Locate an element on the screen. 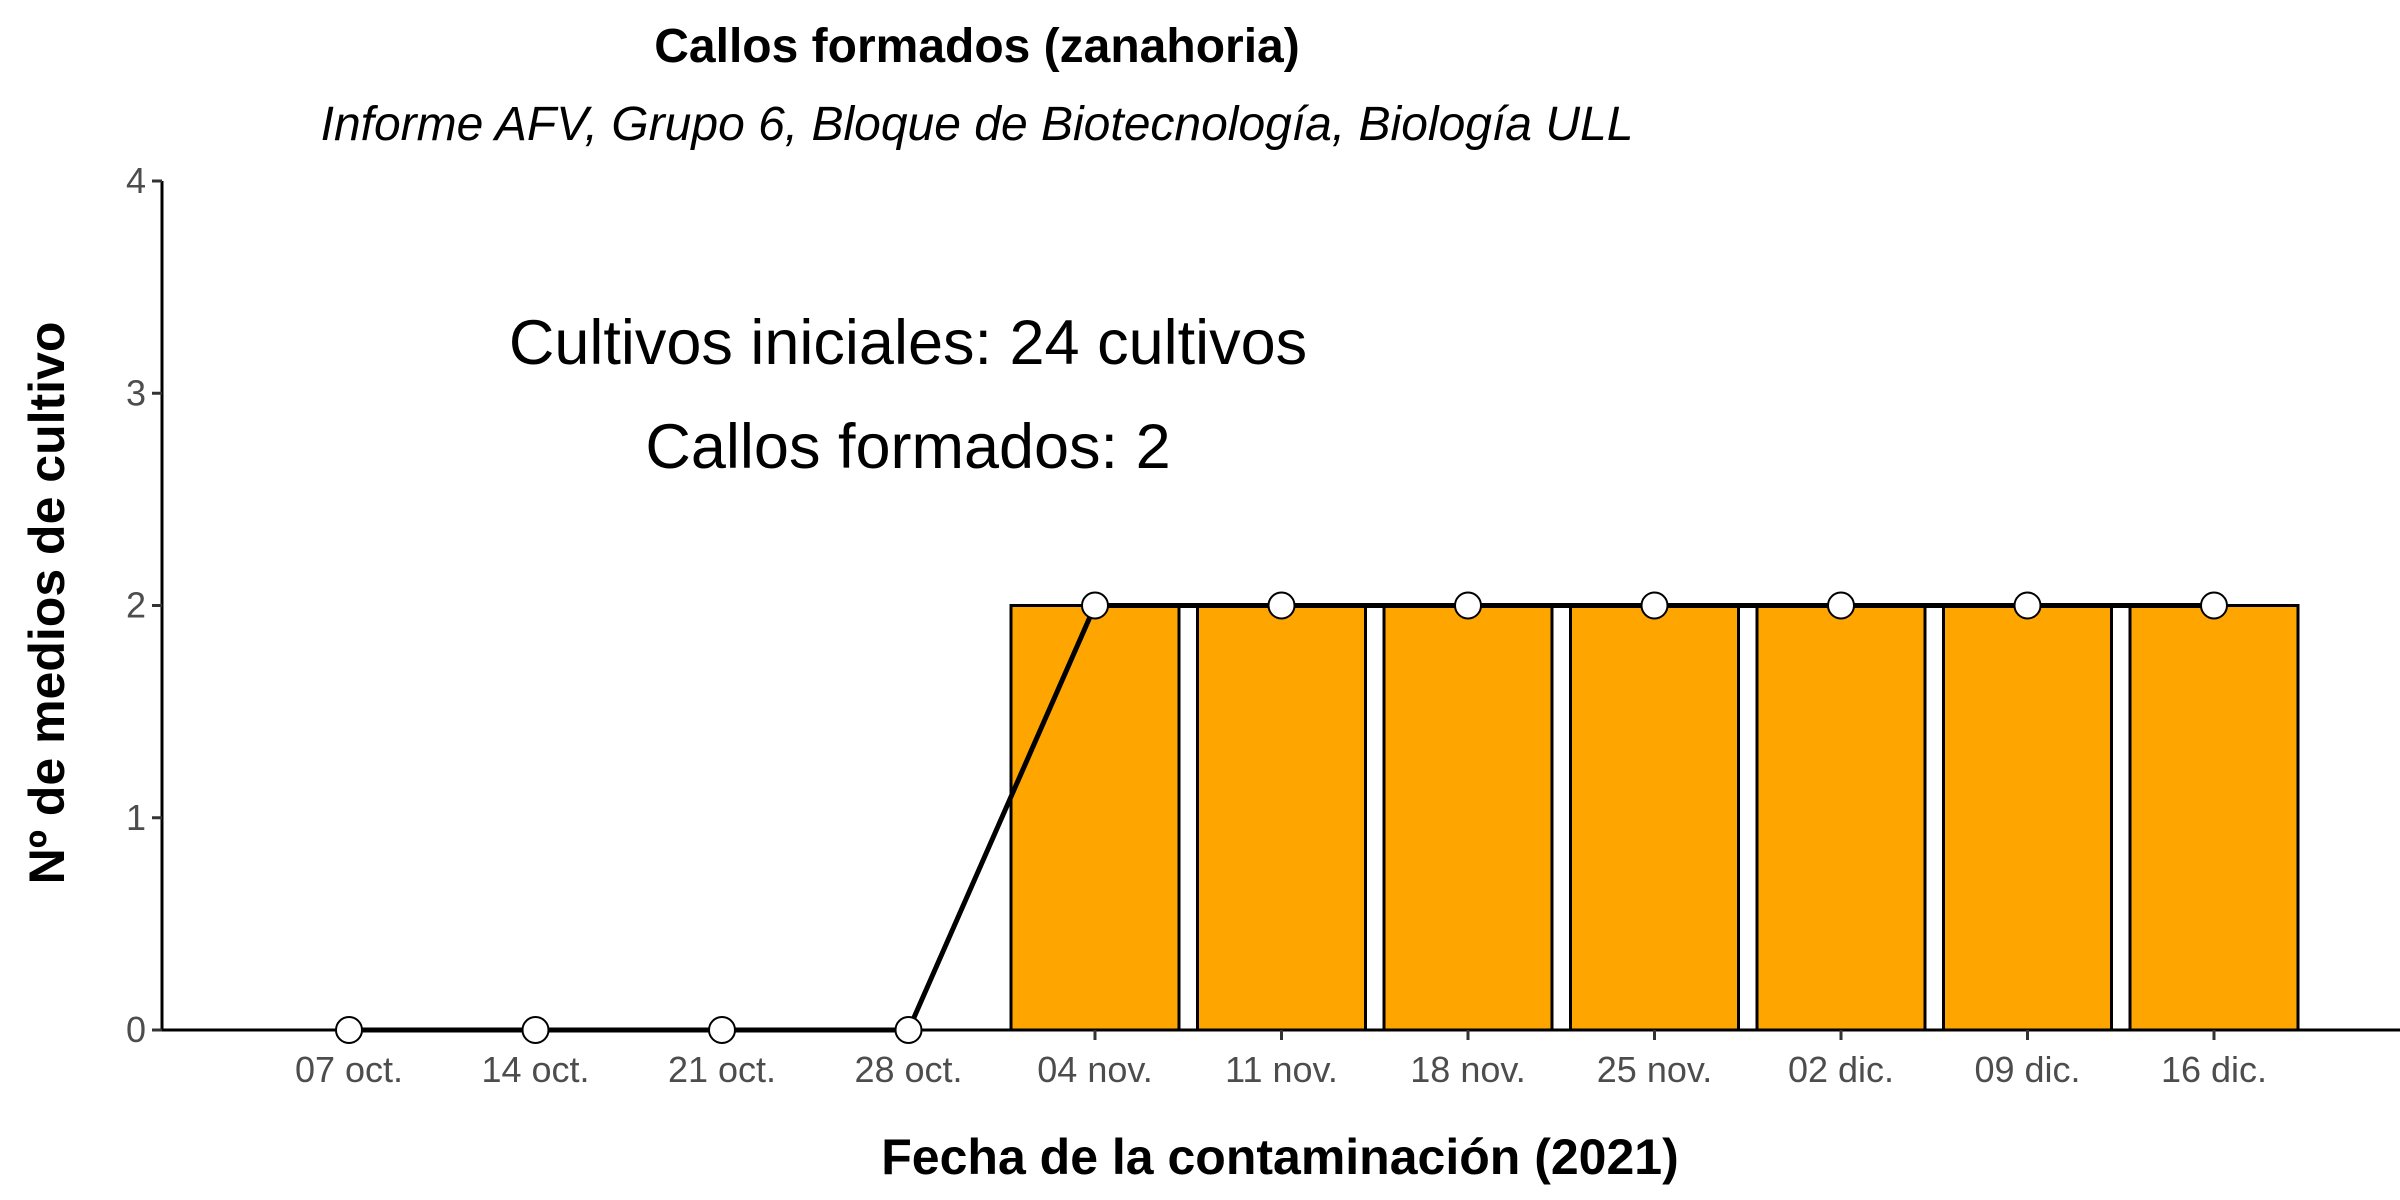  x-tick-label: 21 oct. is located at coordinates (722, 1069).